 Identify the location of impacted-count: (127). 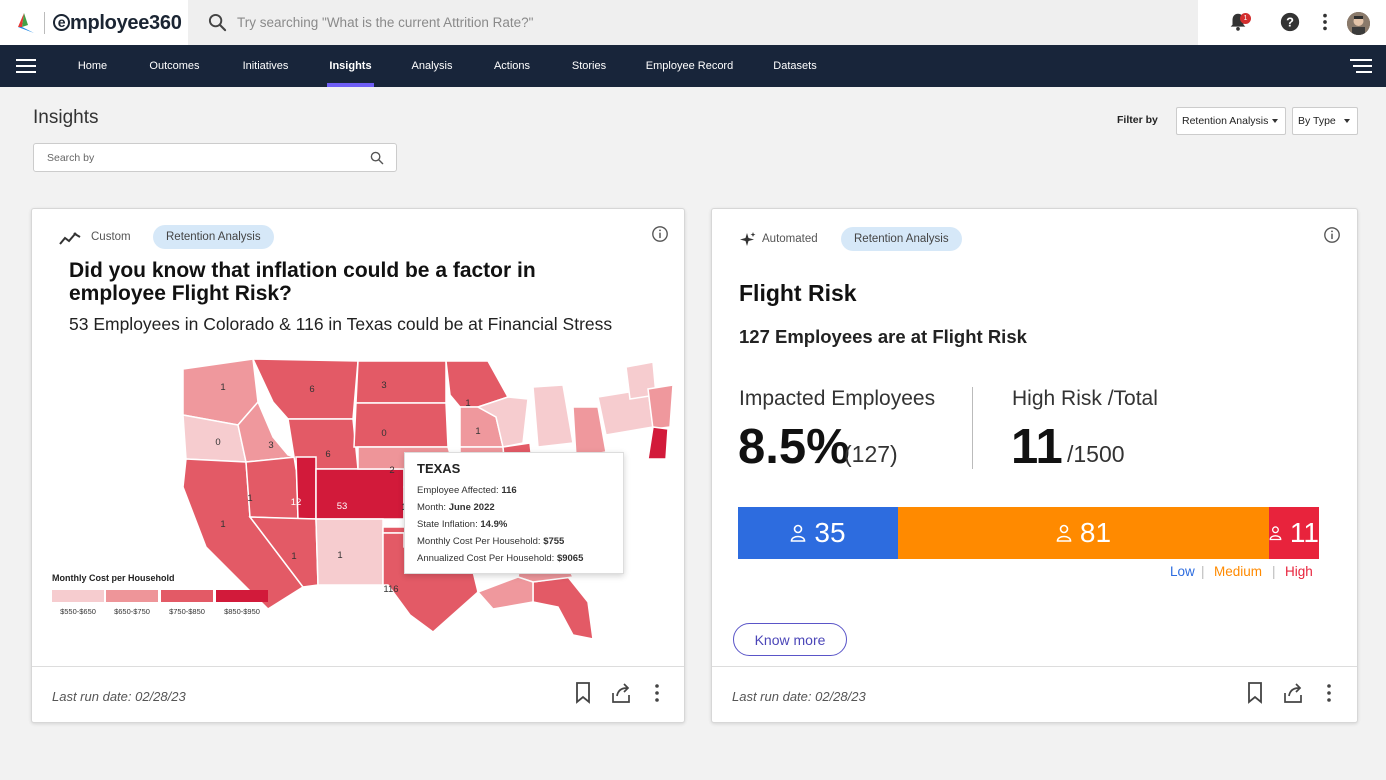
(871, 454).